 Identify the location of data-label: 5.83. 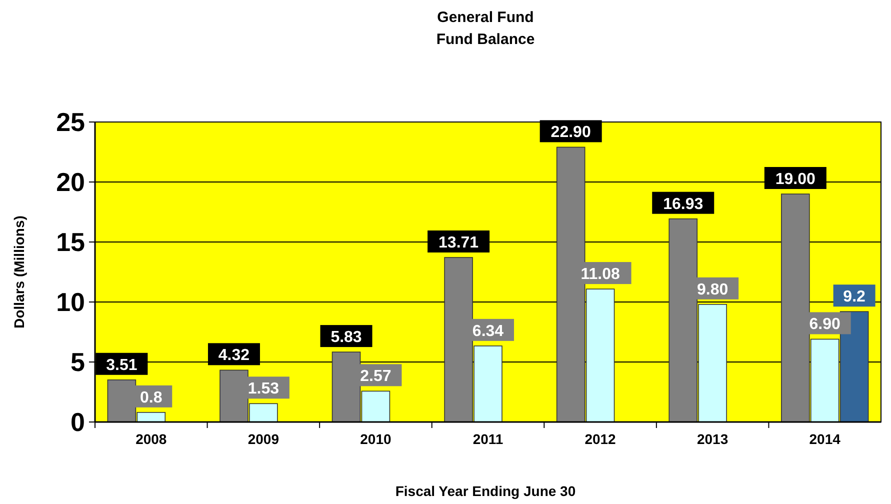
(346, 337).